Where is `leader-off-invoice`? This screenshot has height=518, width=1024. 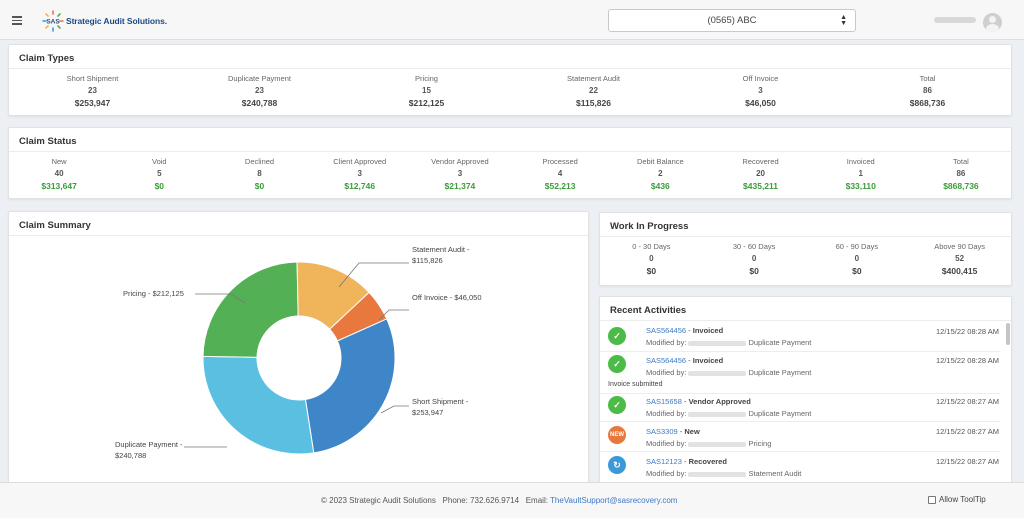 leader-off-invoice is located at coordinates (393, 315).